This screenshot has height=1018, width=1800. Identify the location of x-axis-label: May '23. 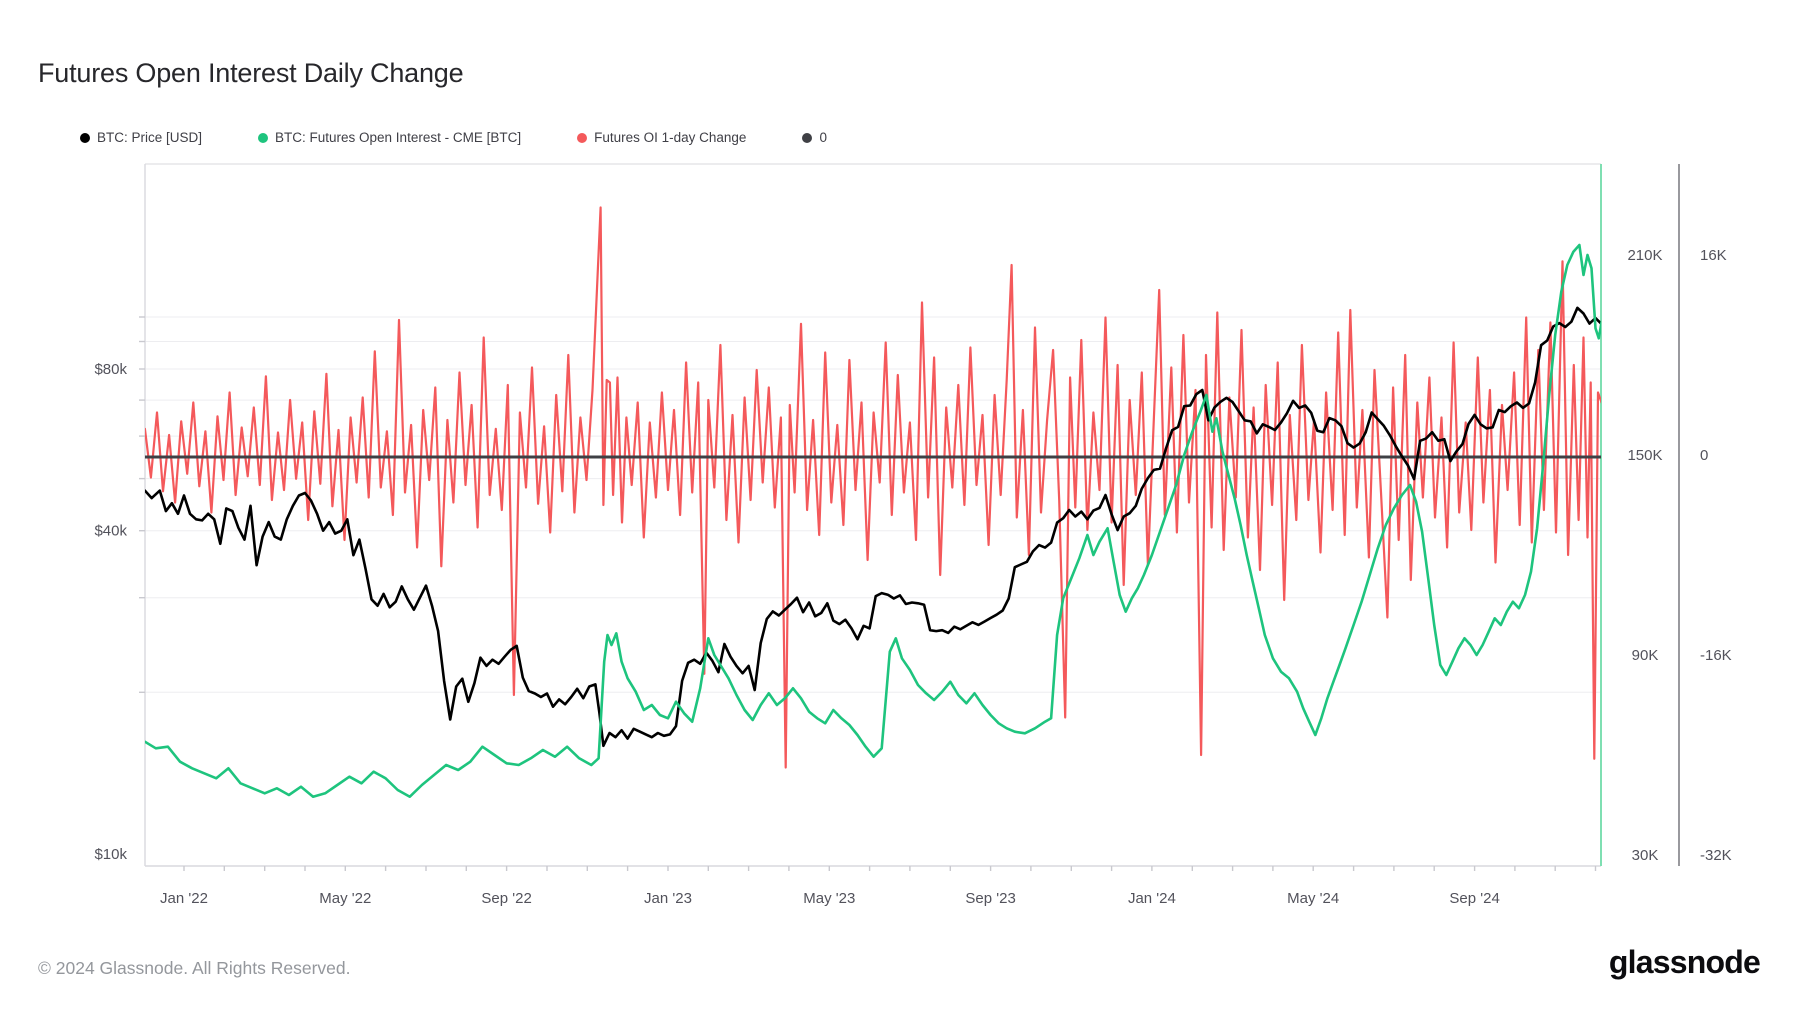
(829, 898).